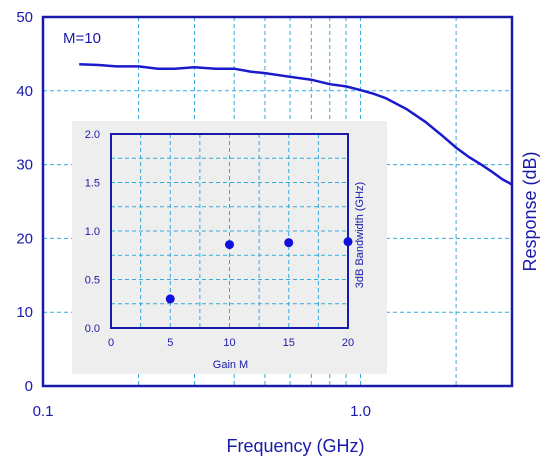  Describe the element at coordinates (92, 135) in the screenshot. I see `inset-y-tick-label: 2.0` at that location.